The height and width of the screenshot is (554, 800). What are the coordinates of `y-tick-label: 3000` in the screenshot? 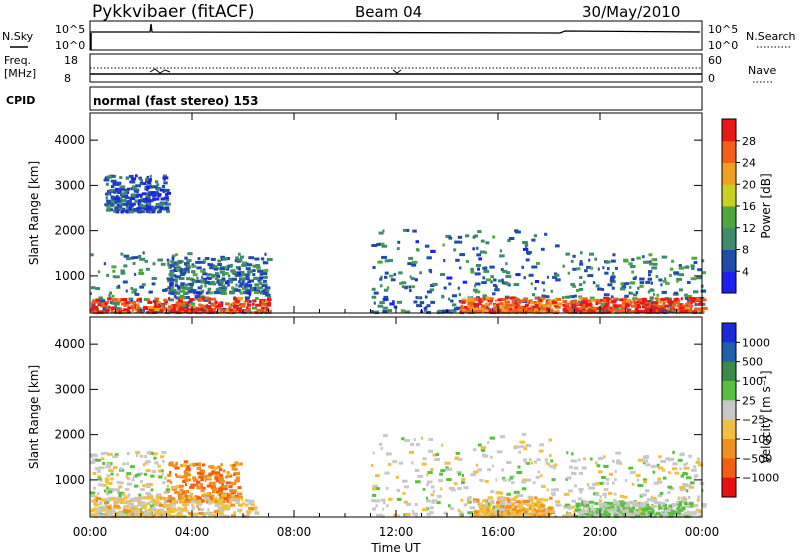 It's located at (69, 389).